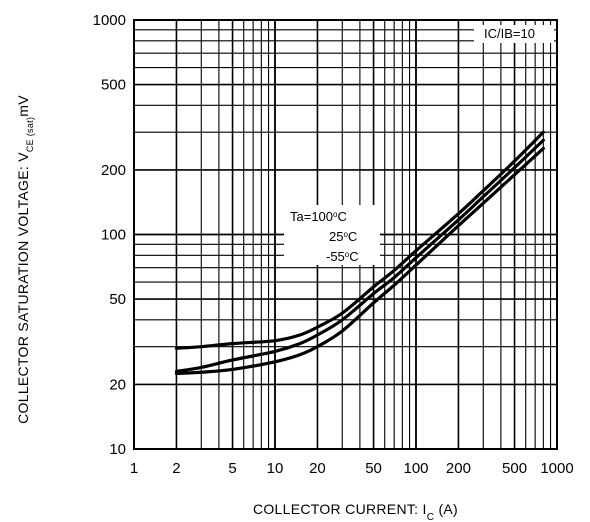  I want to click on annotation-minus-55-value: -55, so click(335, 256).